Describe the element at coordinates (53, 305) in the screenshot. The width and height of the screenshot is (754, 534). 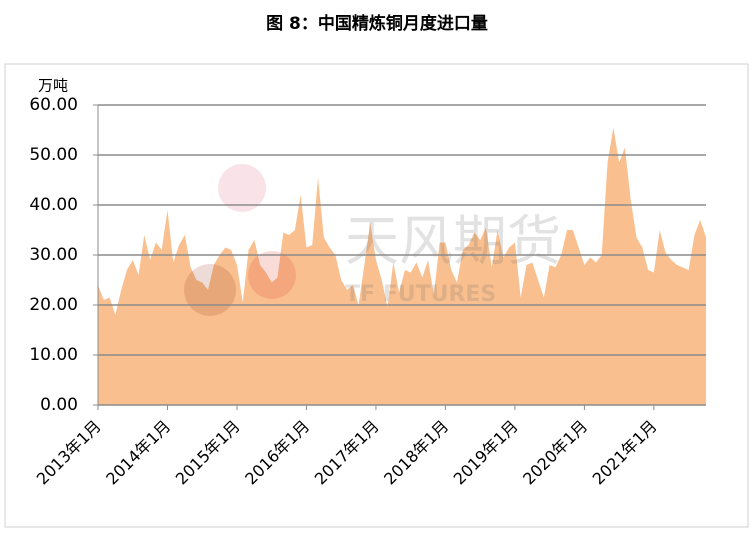
I see `y-tick-label: 20.00` at that location.